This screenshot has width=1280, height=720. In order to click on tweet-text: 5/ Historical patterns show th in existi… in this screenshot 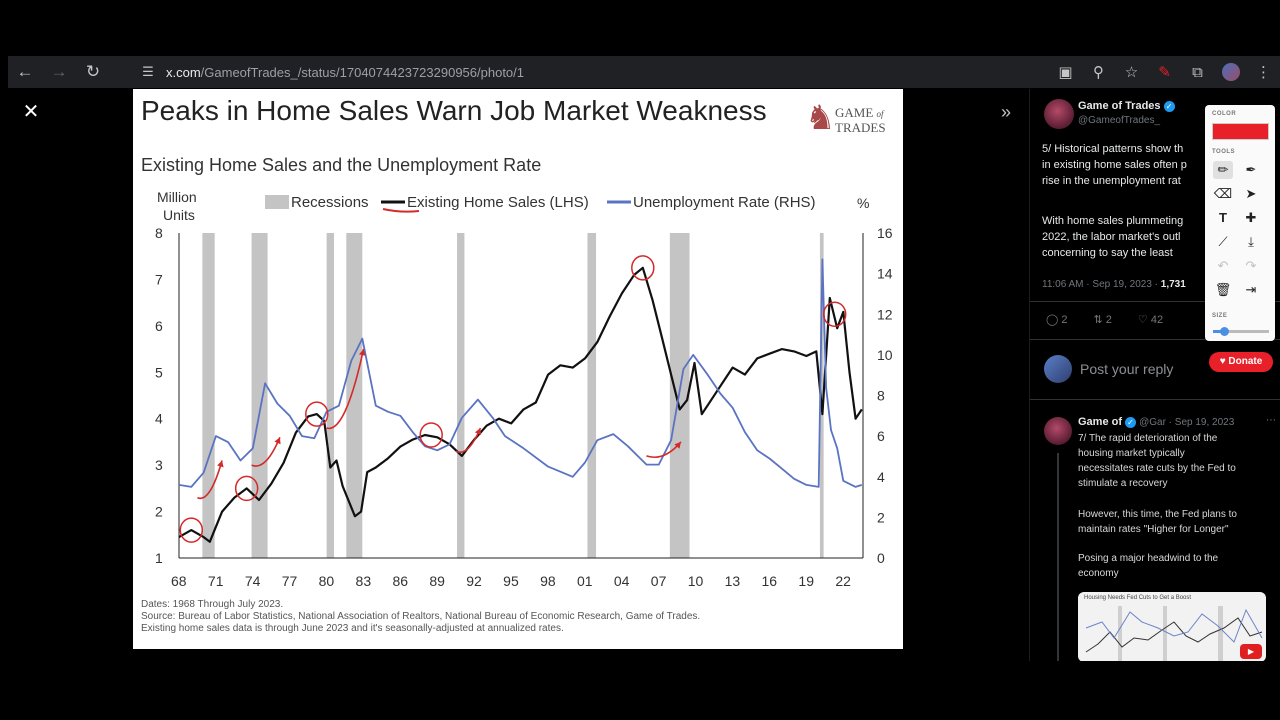, I will do `click(1114, 165)`.